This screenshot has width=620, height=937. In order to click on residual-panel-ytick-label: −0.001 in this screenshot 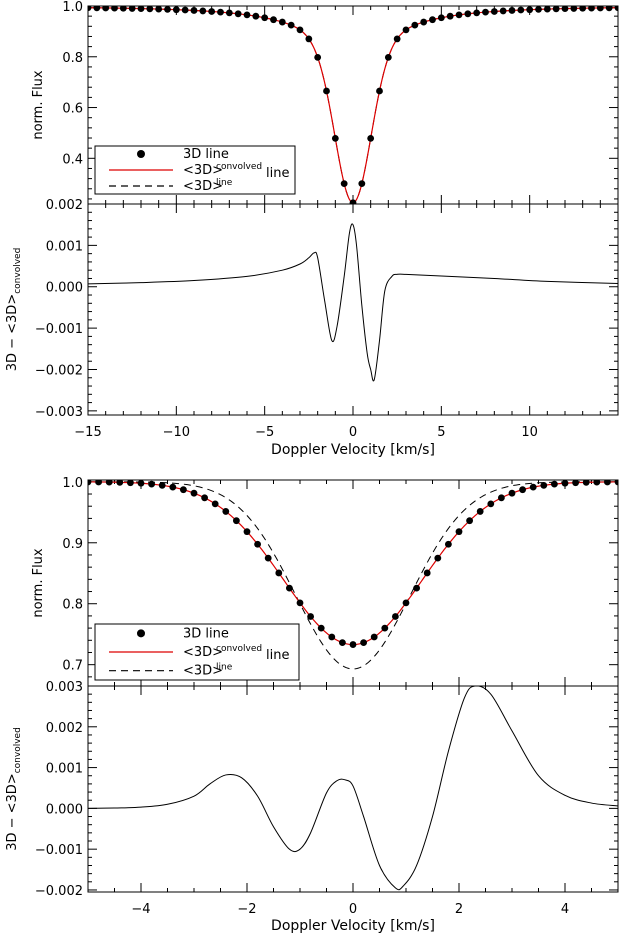, I will do `click(59, 329)`.